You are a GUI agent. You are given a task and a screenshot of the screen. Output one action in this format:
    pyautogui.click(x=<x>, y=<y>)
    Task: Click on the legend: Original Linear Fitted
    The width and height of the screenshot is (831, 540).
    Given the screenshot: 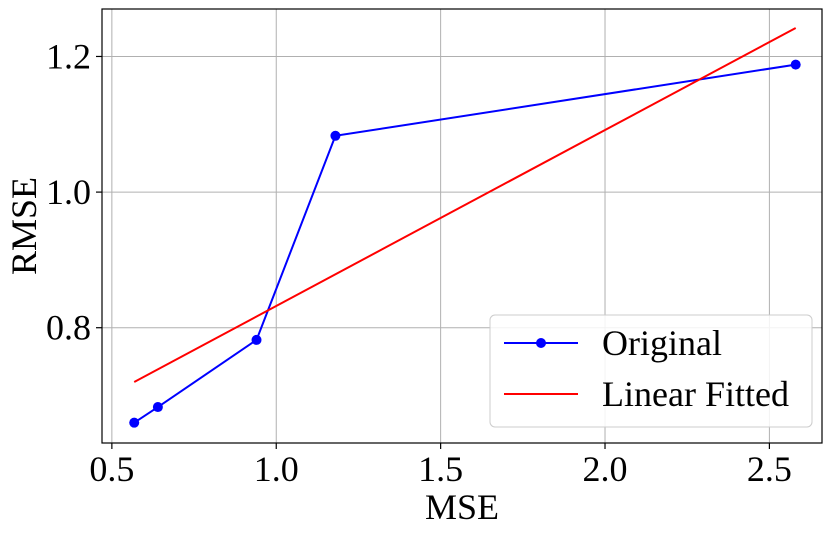 What is the action you would take?
    pyautogui.click(x=651, y=371)
    